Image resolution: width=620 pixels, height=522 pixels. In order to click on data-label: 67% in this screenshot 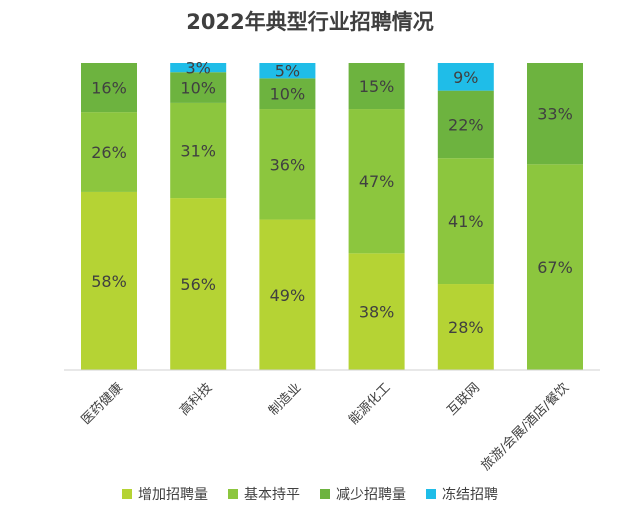, I will do `click(555, 267)`.